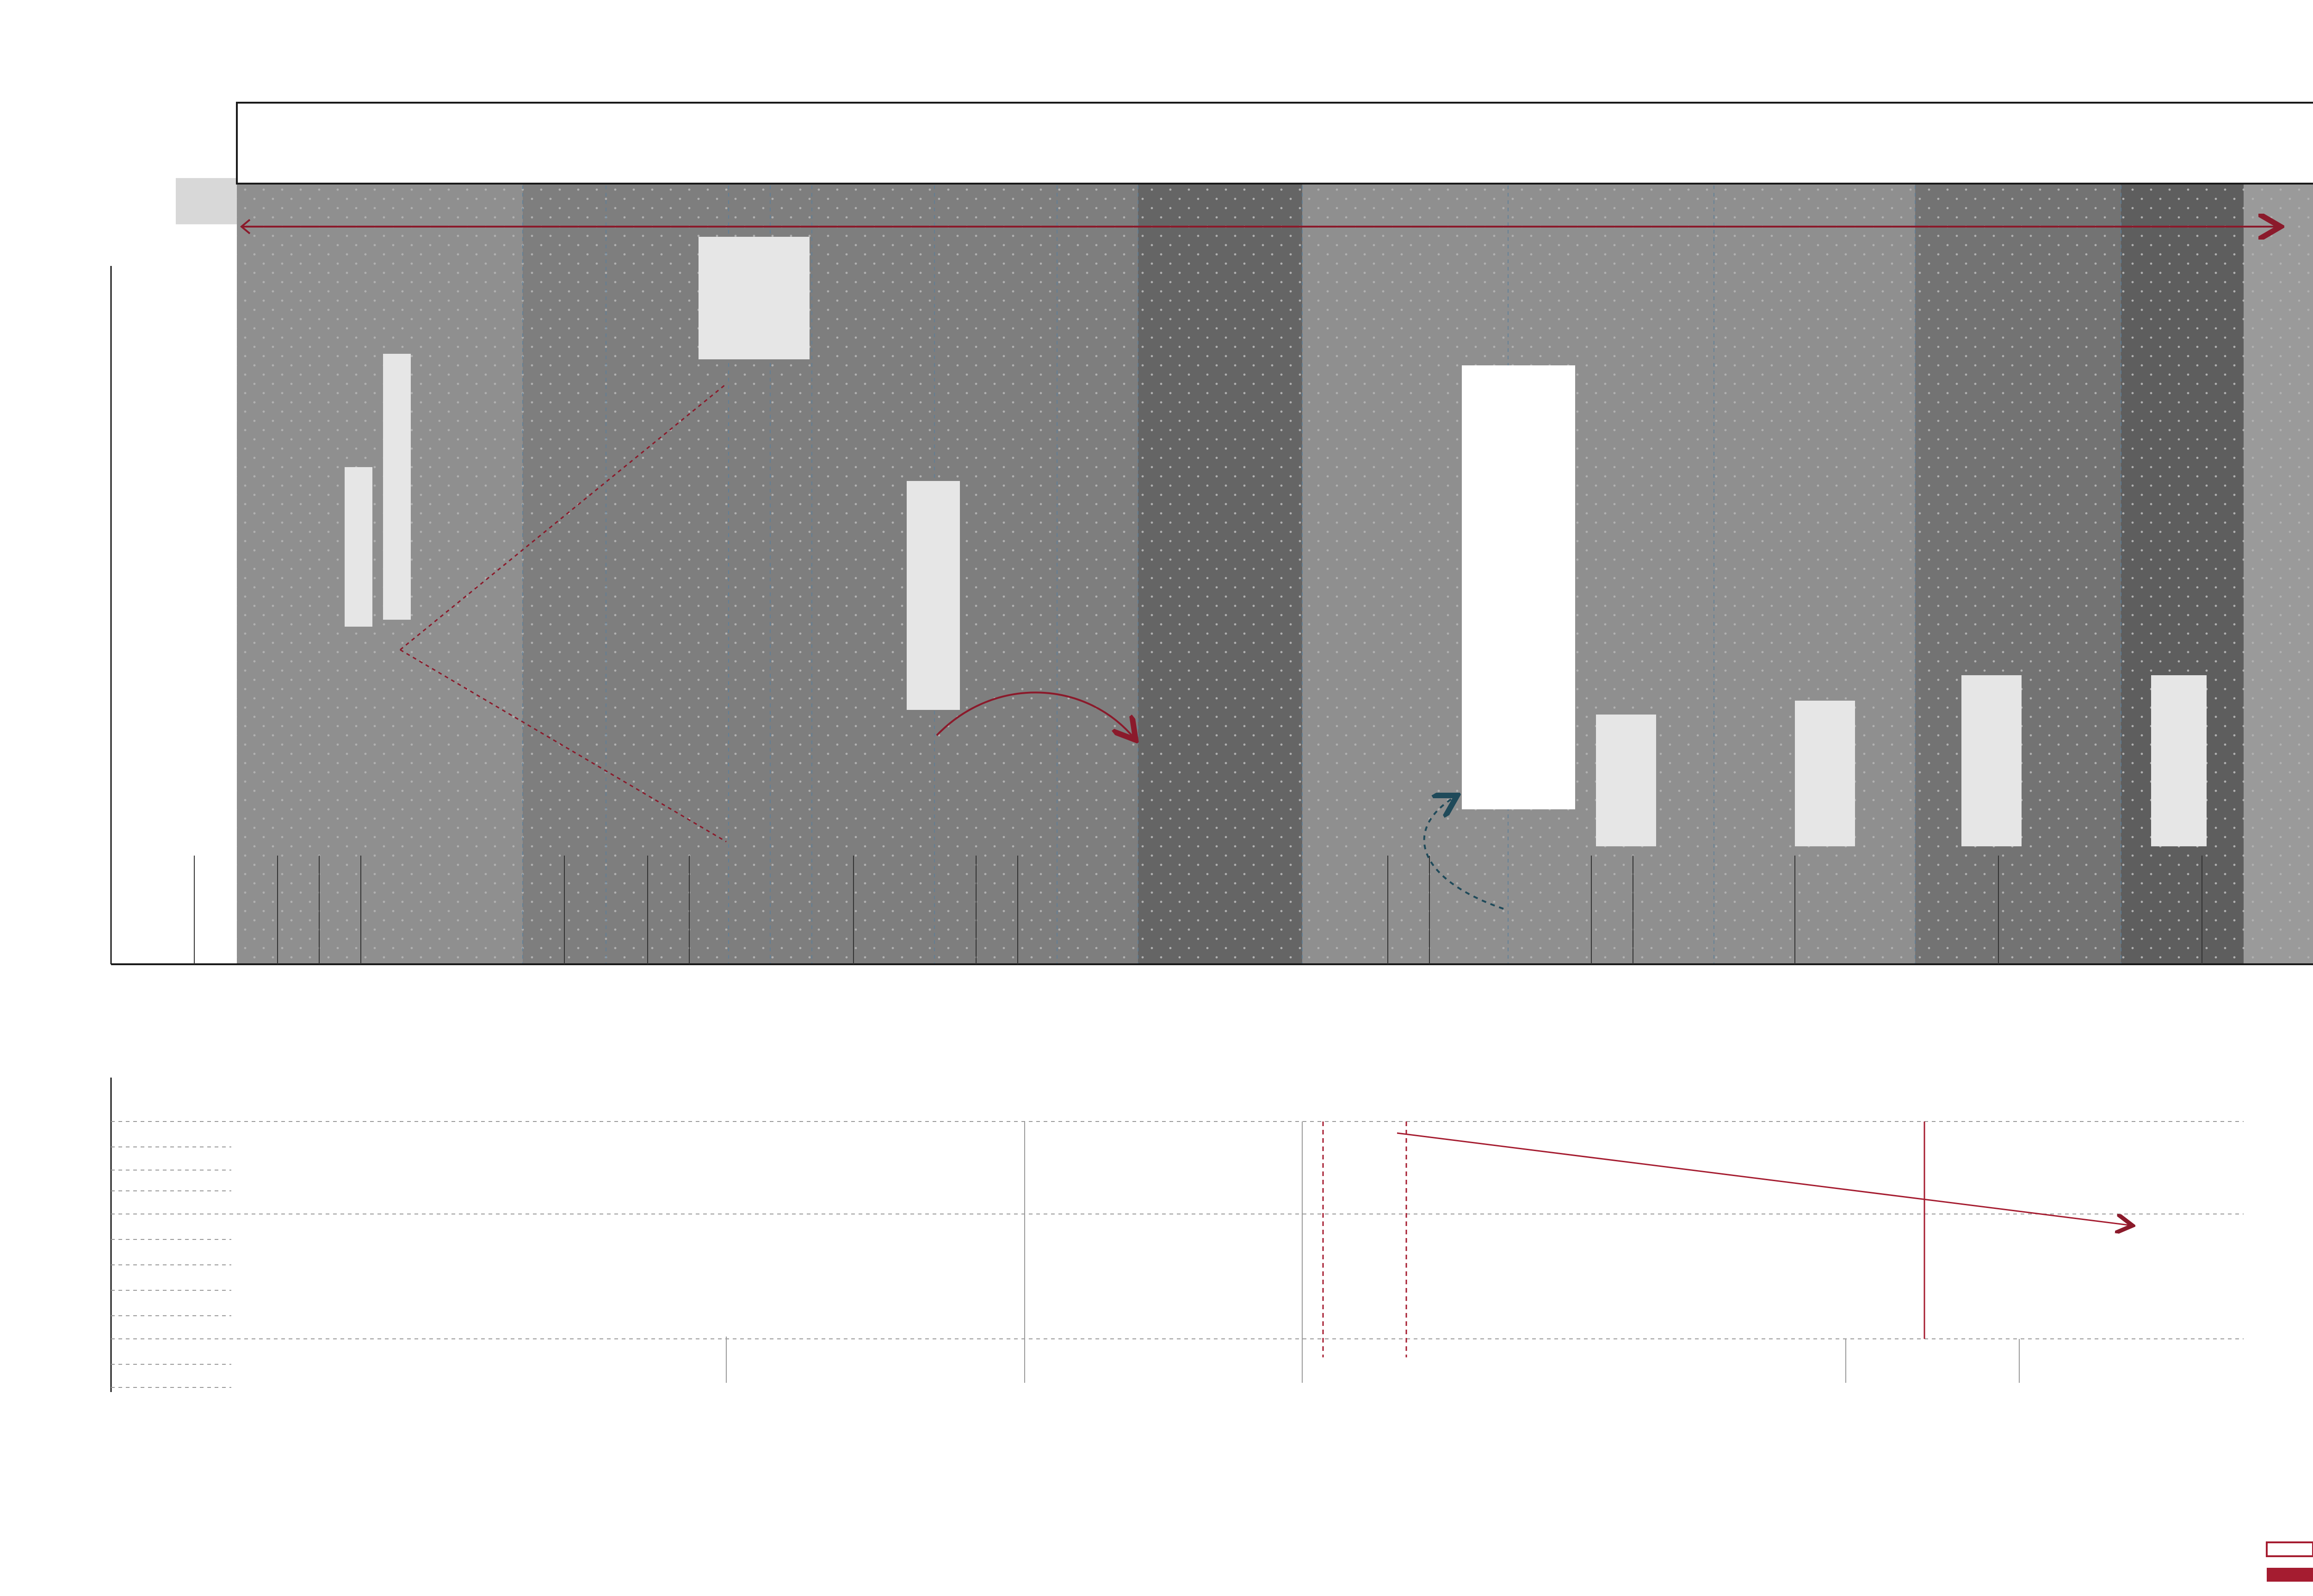 This screenshot has width=2313, height=1596. I want to click on program-leaders, so click(1373, 1253).